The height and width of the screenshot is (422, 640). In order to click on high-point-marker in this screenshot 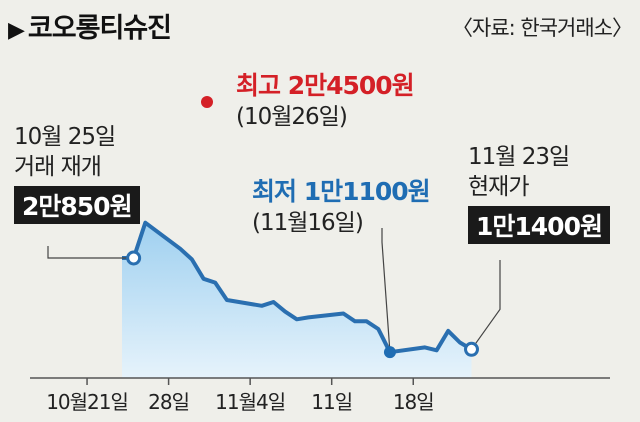, I will do `click(207, 102)`.